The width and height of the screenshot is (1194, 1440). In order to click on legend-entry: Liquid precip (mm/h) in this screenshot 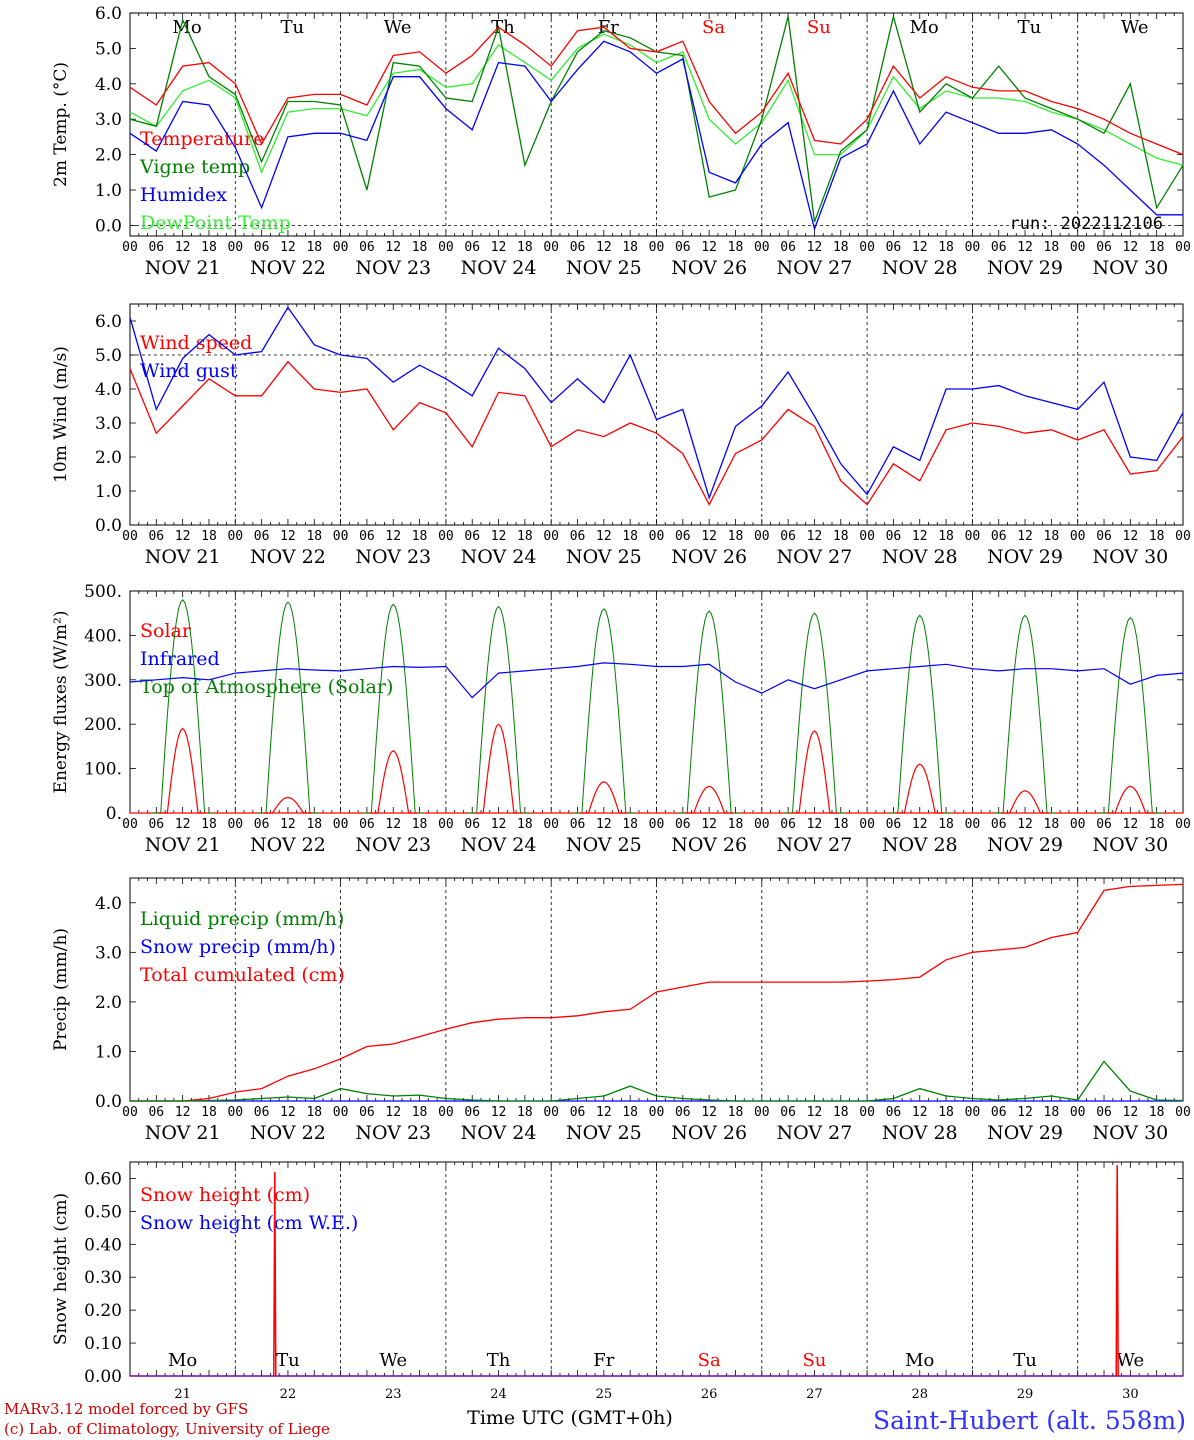, I will do `click(242, 919)`.